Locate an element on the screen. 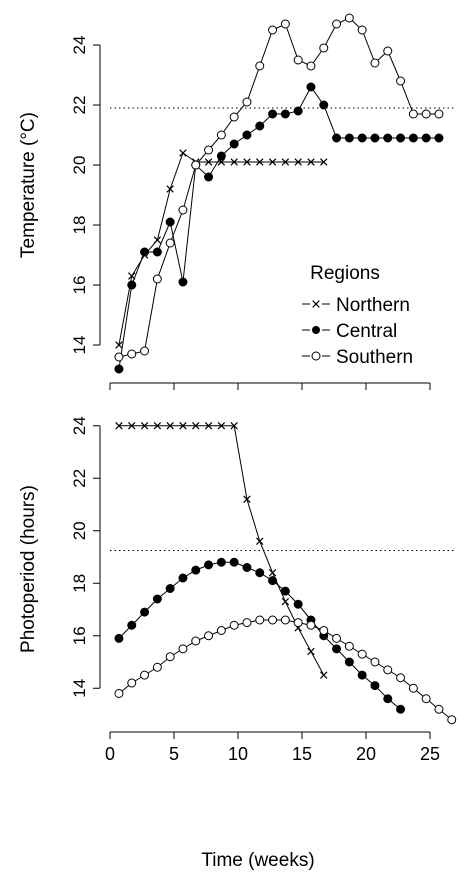 This screenshot has height=881, width=465. x-tick-label-0: 0 is located at coordinates (110, 754).